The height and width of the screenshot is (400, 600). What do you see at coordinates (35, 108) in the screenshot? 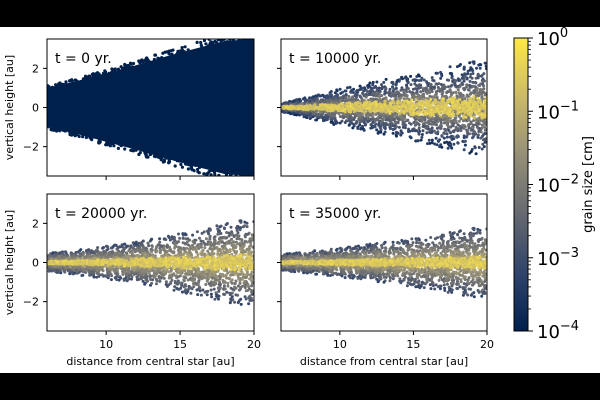
I see `y-tick-label: 0` at bounding box center [35, 108].